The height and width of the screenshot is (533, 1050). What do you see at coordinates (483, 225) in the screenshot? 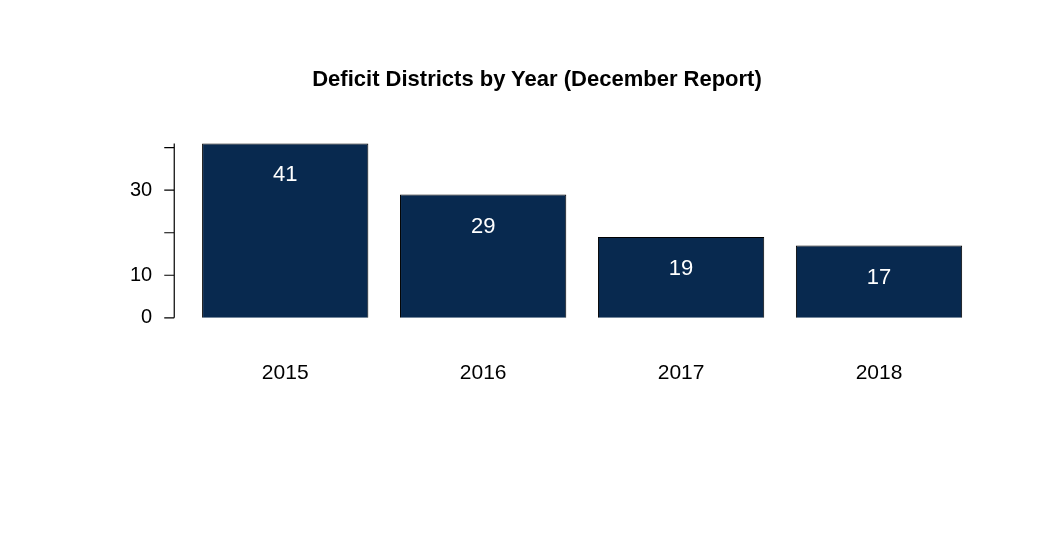
I see `data-label: 29` at bounding box center [483, 225].